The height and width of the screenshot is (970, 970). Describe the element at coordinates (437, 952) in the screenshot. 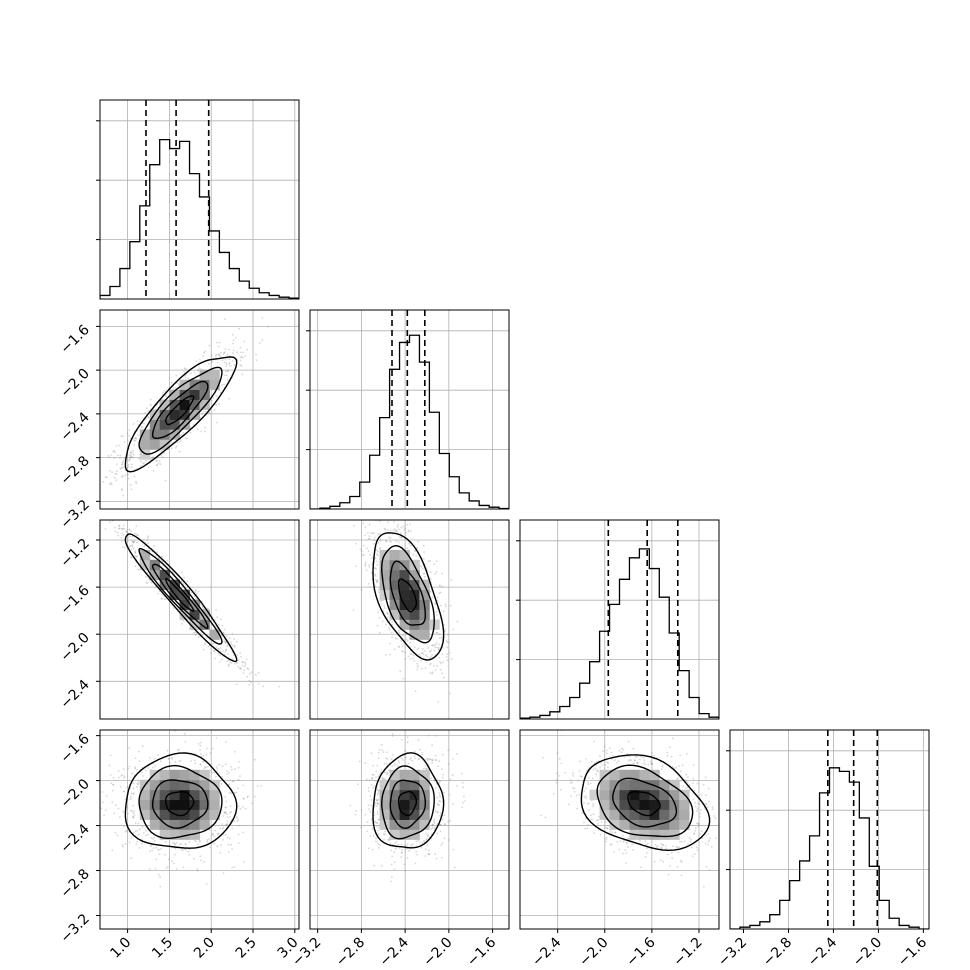

I see `x-tick-label: −2.0` at that location.